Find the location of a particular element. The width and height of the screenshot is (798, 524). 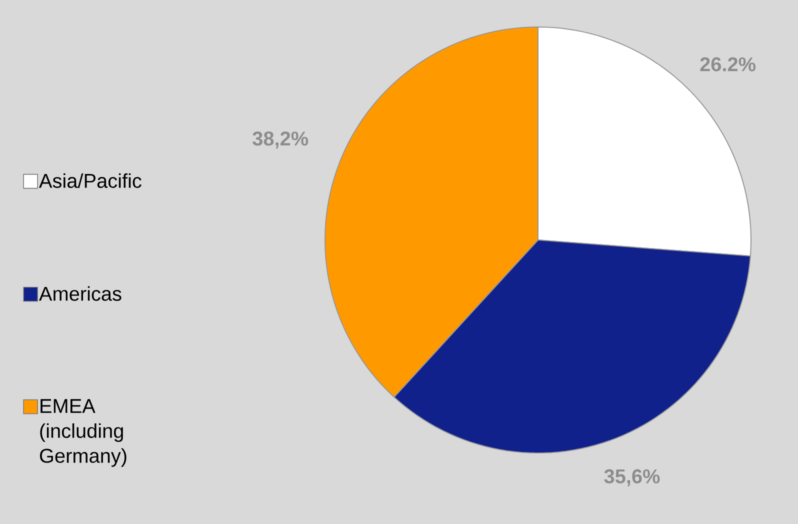

legend-label: EMEA (including Germany) is located at coordinates (83, 433).